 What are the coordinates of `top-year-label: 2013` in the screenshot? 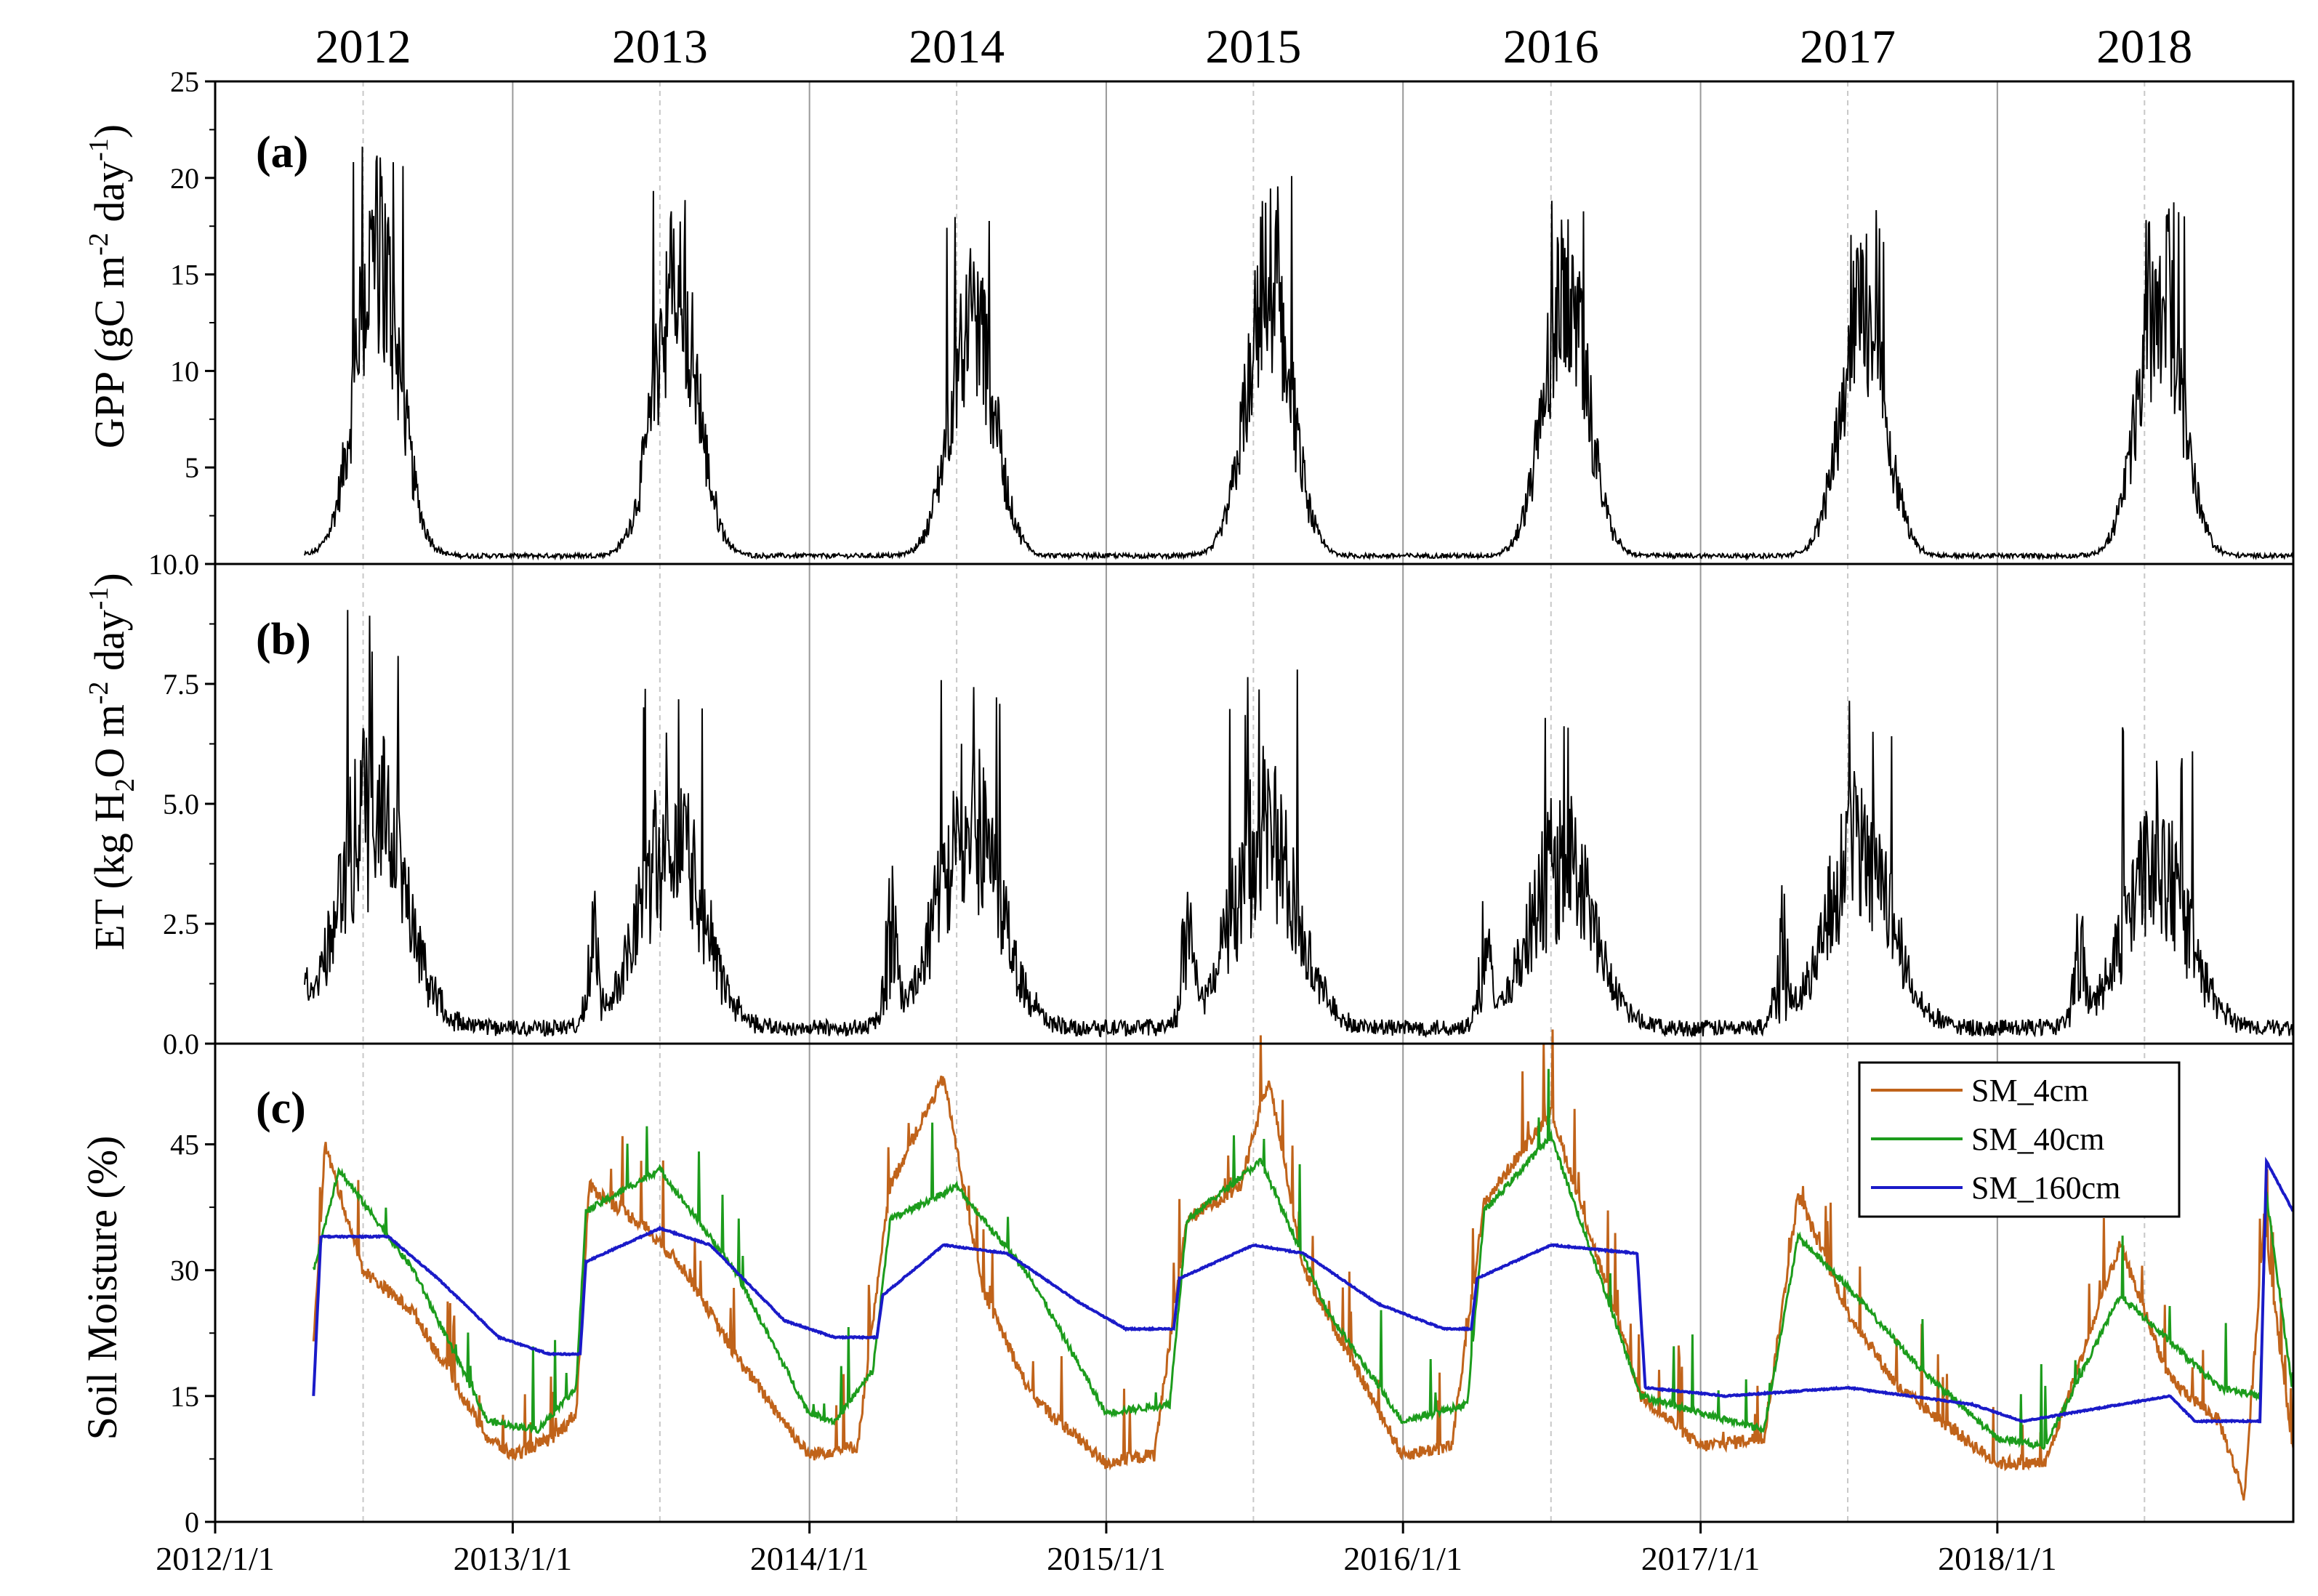 It's located at (660, 47).